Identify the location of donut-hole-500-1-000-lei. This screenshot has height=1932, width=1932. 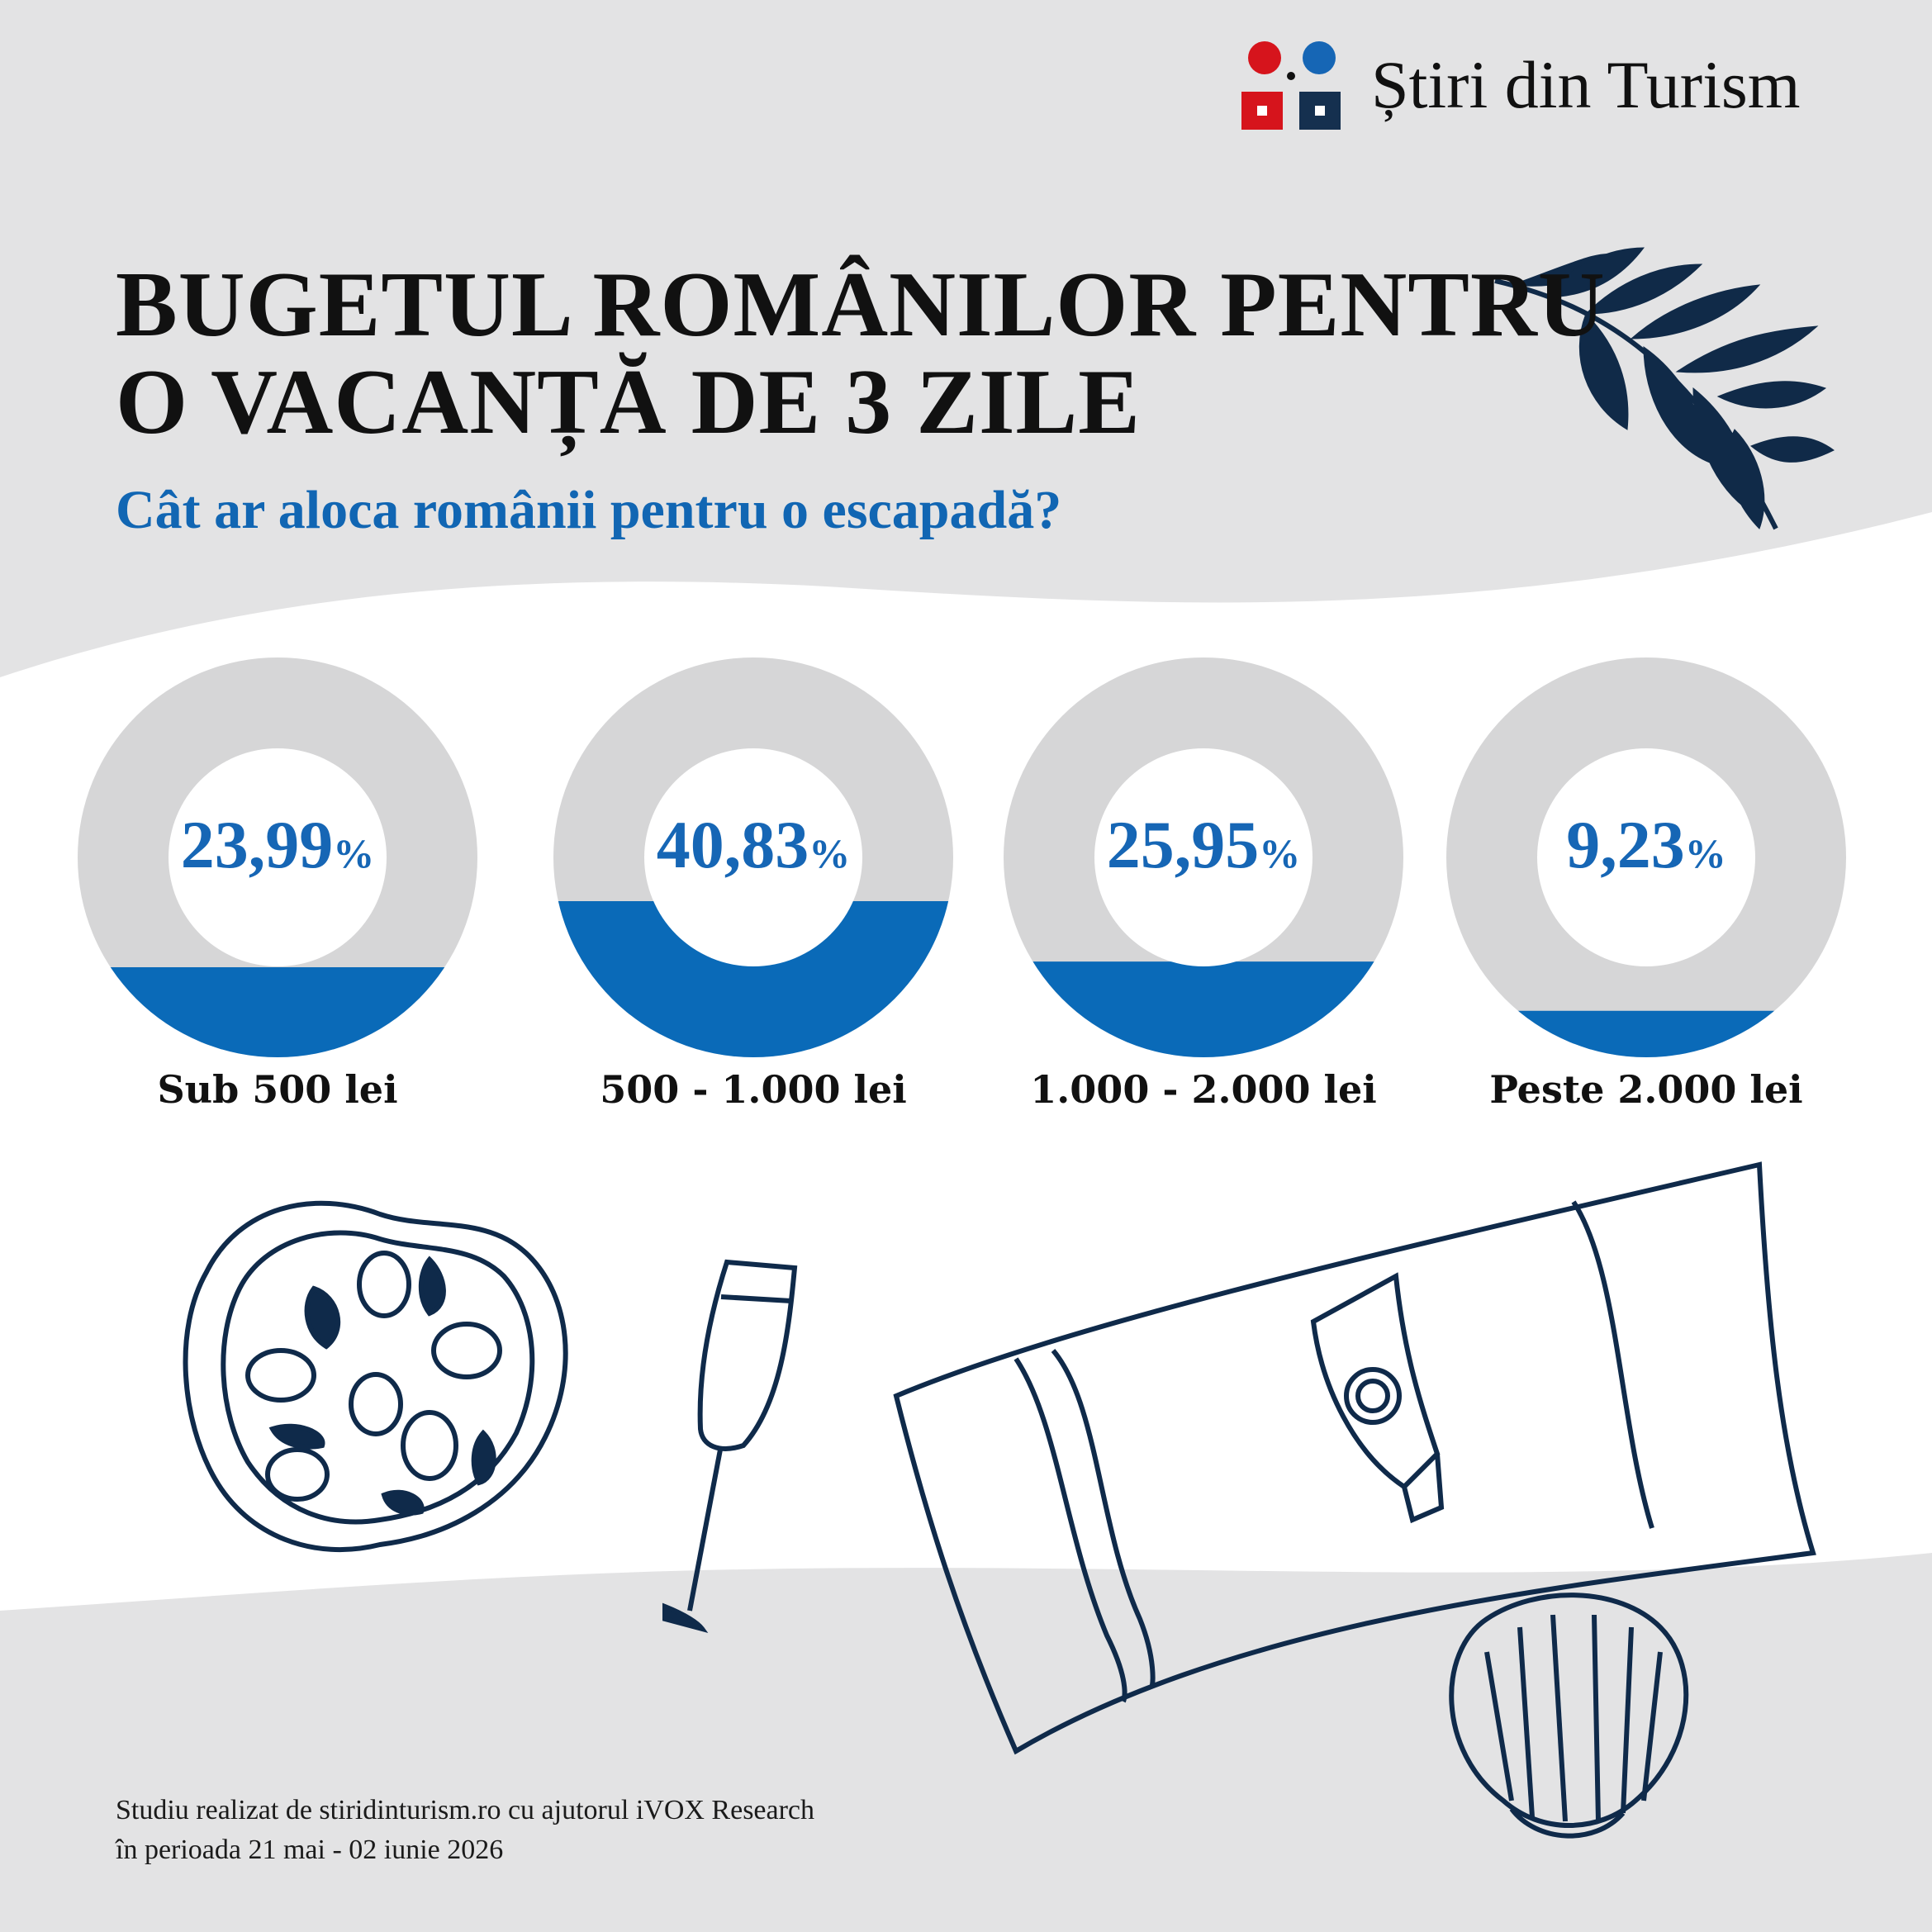
(753, 857).